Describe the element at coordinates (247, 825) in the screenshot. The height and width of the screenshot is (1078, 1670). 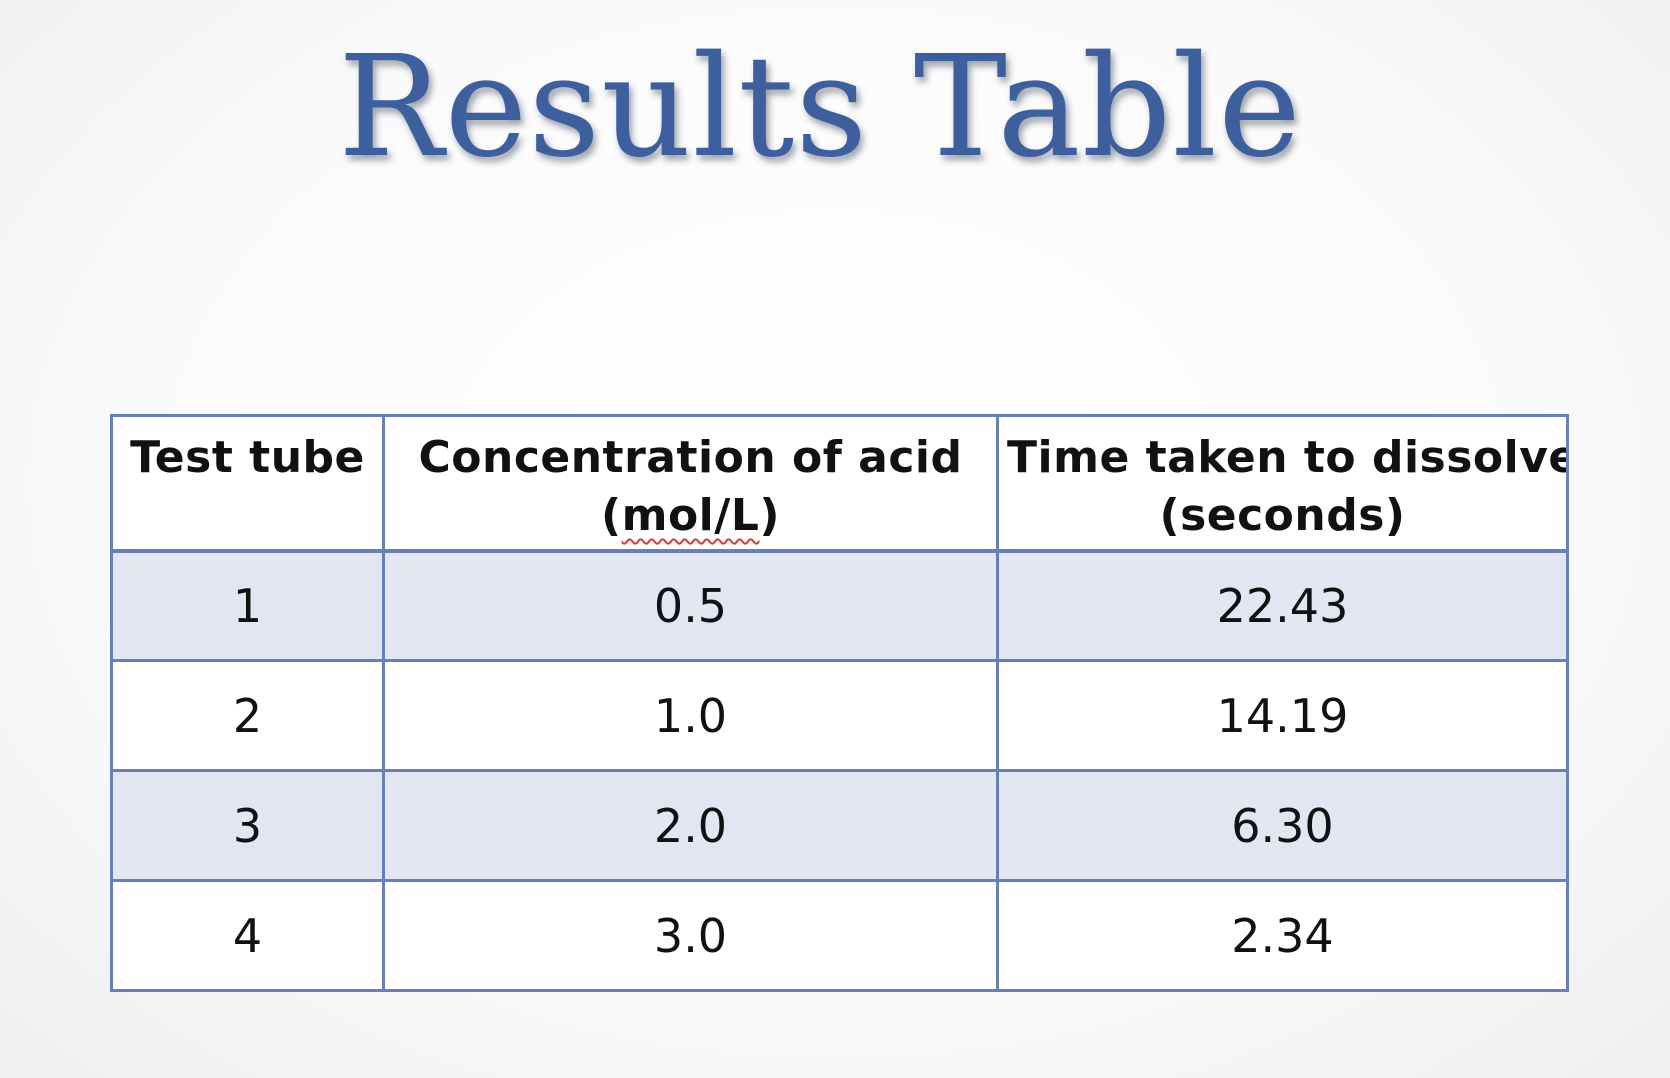
I see `cell-test-tube: 3` at that location.